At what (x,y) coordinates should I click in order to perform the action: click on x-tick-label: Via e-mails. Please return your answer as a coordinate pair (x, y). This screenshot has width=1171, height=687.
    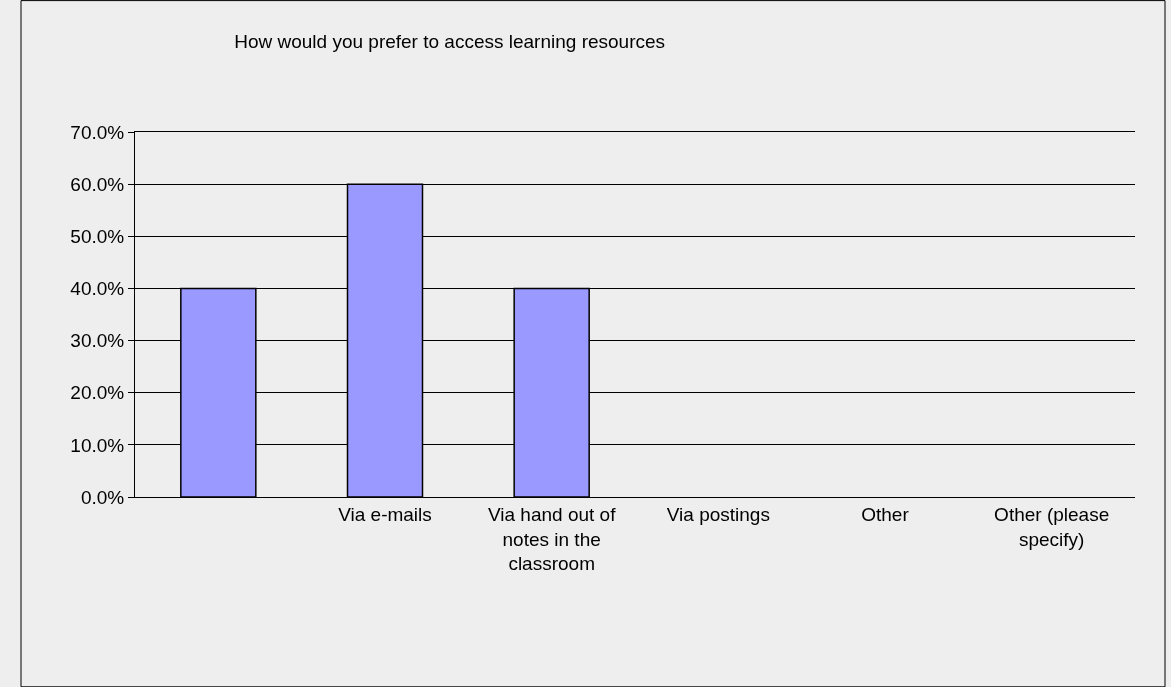
    Looking at the image, I should click on (385, 514).